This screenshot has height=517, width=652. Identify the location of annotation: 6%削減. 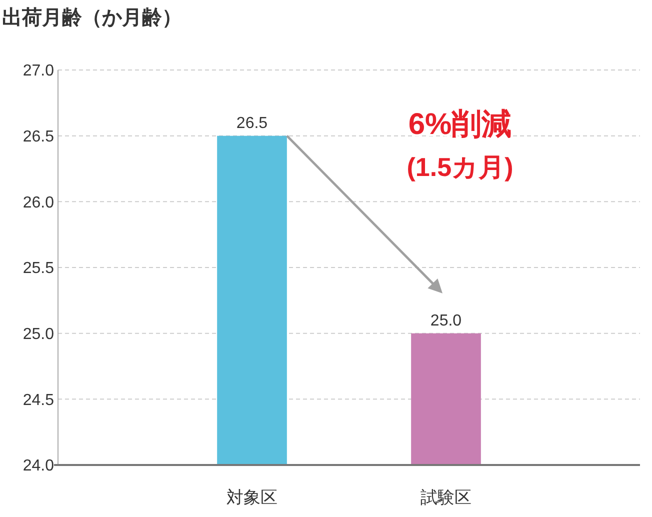
(460, 124).